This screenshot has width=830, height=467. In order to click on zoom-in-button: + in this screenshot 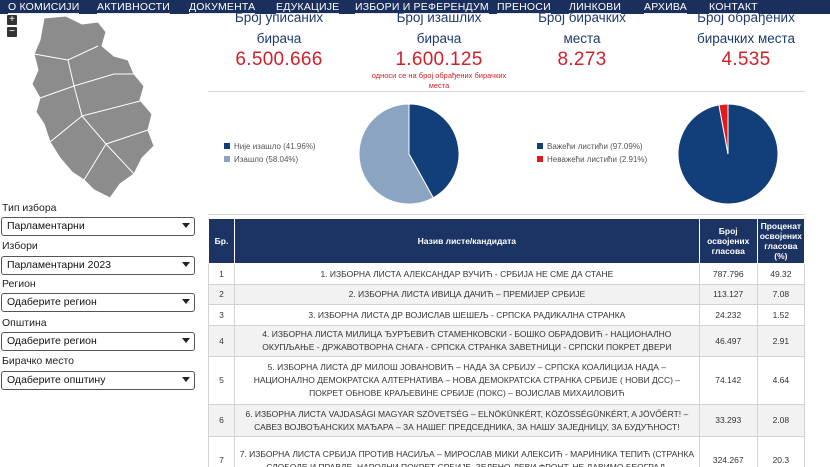, I will do `click(12, 20)`.